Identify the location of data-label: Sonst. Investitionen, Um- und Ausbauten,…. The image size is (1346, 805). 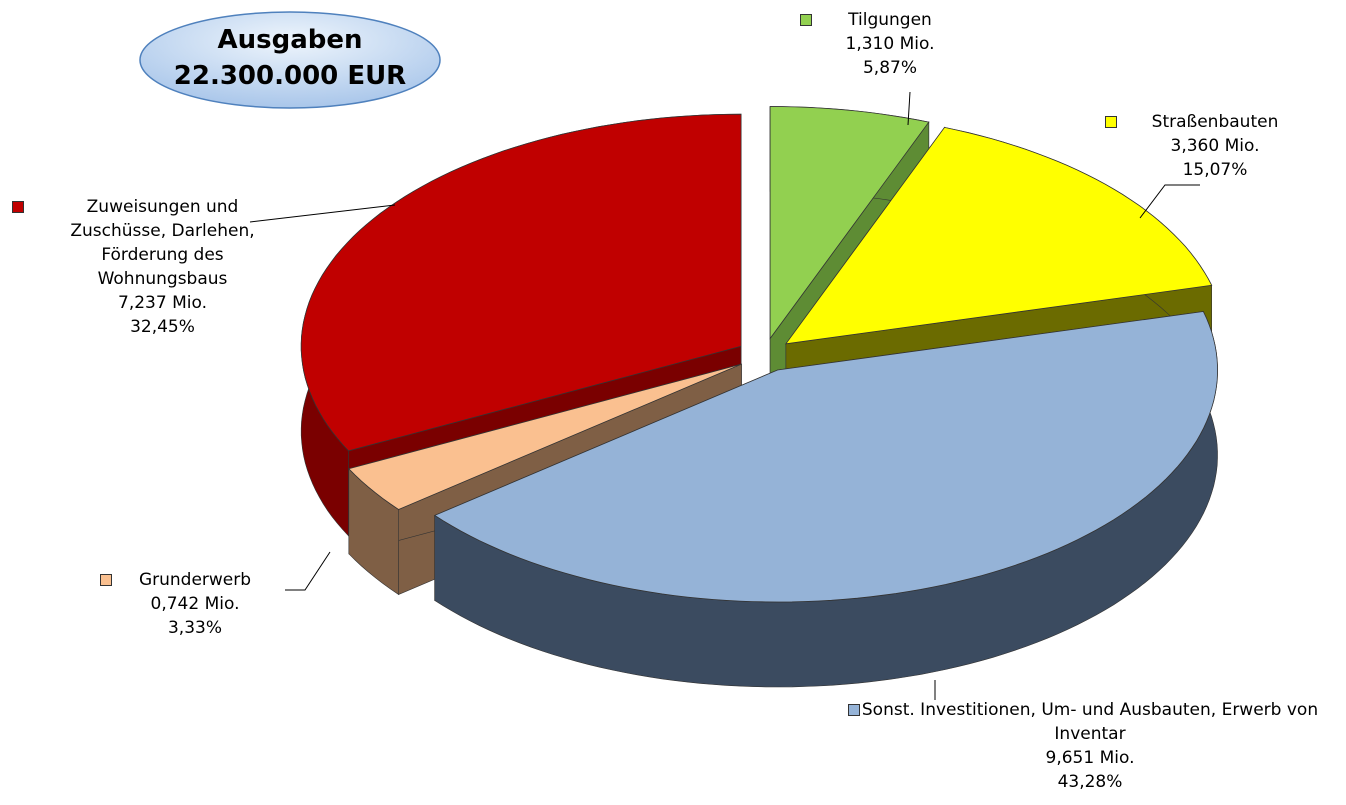
(1090, 746).